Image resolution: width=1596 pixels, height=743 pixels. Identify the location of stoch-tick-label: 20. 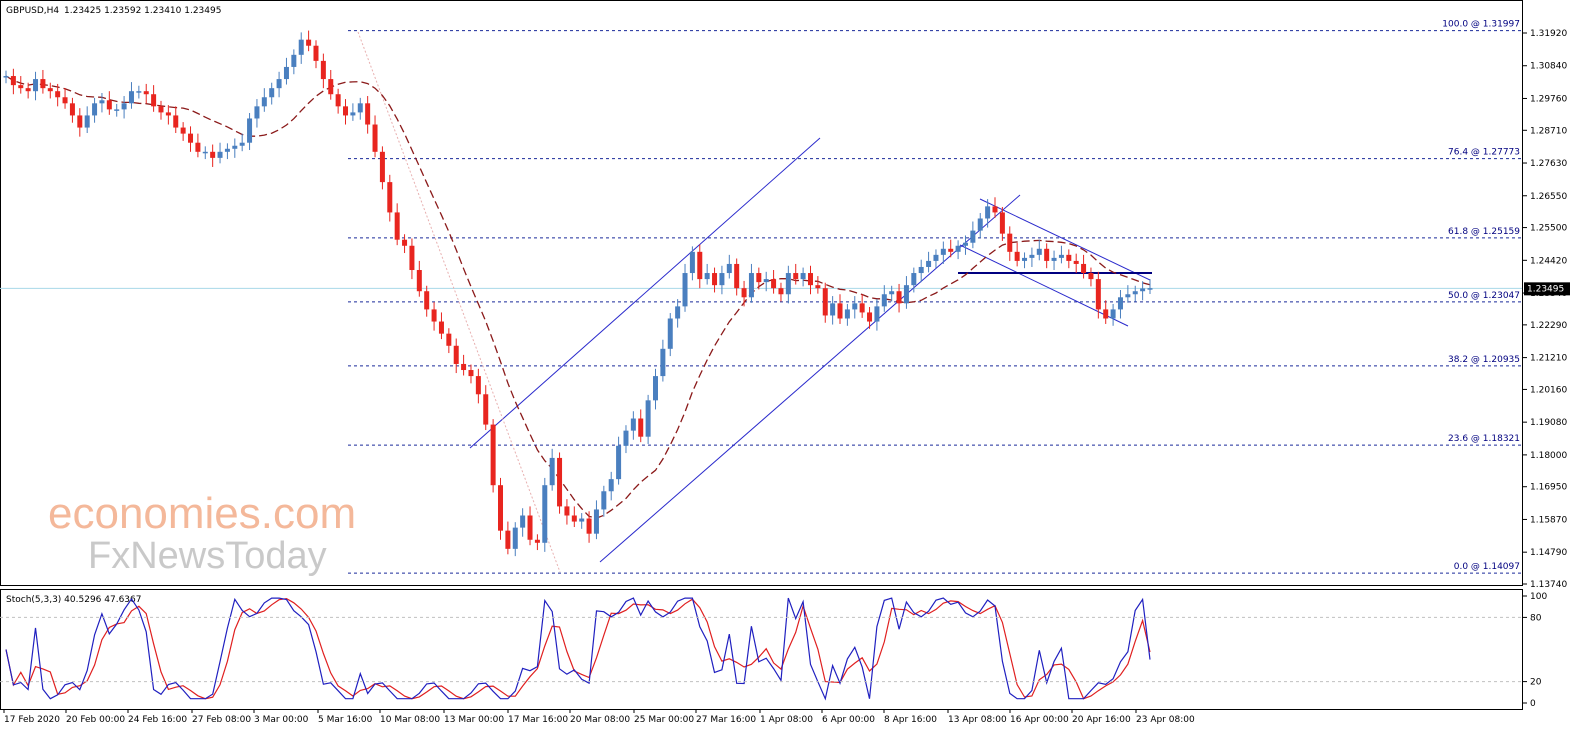
(1536, 683).